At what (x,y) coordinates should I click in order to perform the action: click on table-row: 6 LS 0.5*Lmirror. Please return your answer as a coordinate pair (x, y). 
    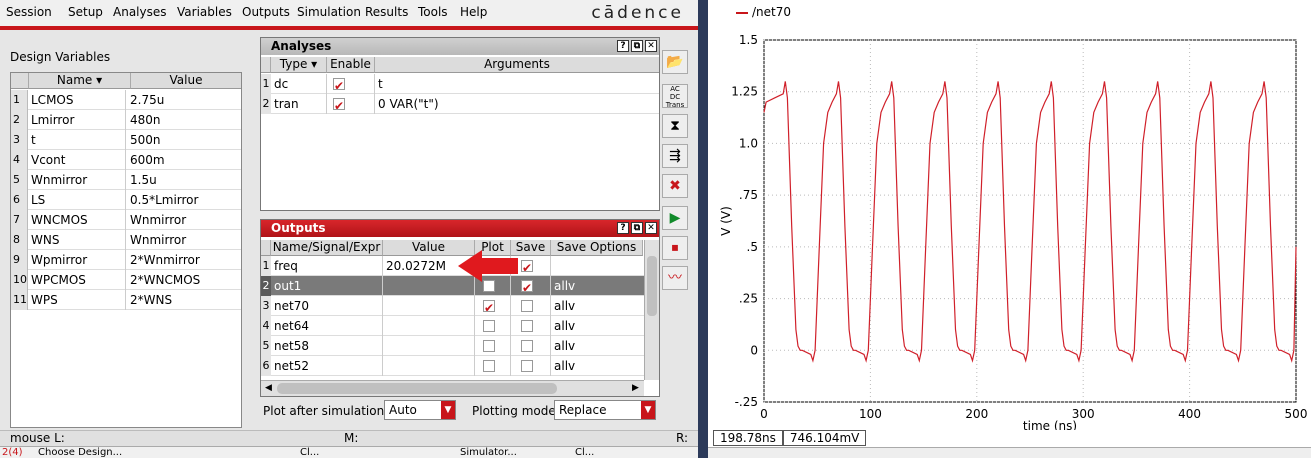
    Looking at the image, I should click on (126, 200).